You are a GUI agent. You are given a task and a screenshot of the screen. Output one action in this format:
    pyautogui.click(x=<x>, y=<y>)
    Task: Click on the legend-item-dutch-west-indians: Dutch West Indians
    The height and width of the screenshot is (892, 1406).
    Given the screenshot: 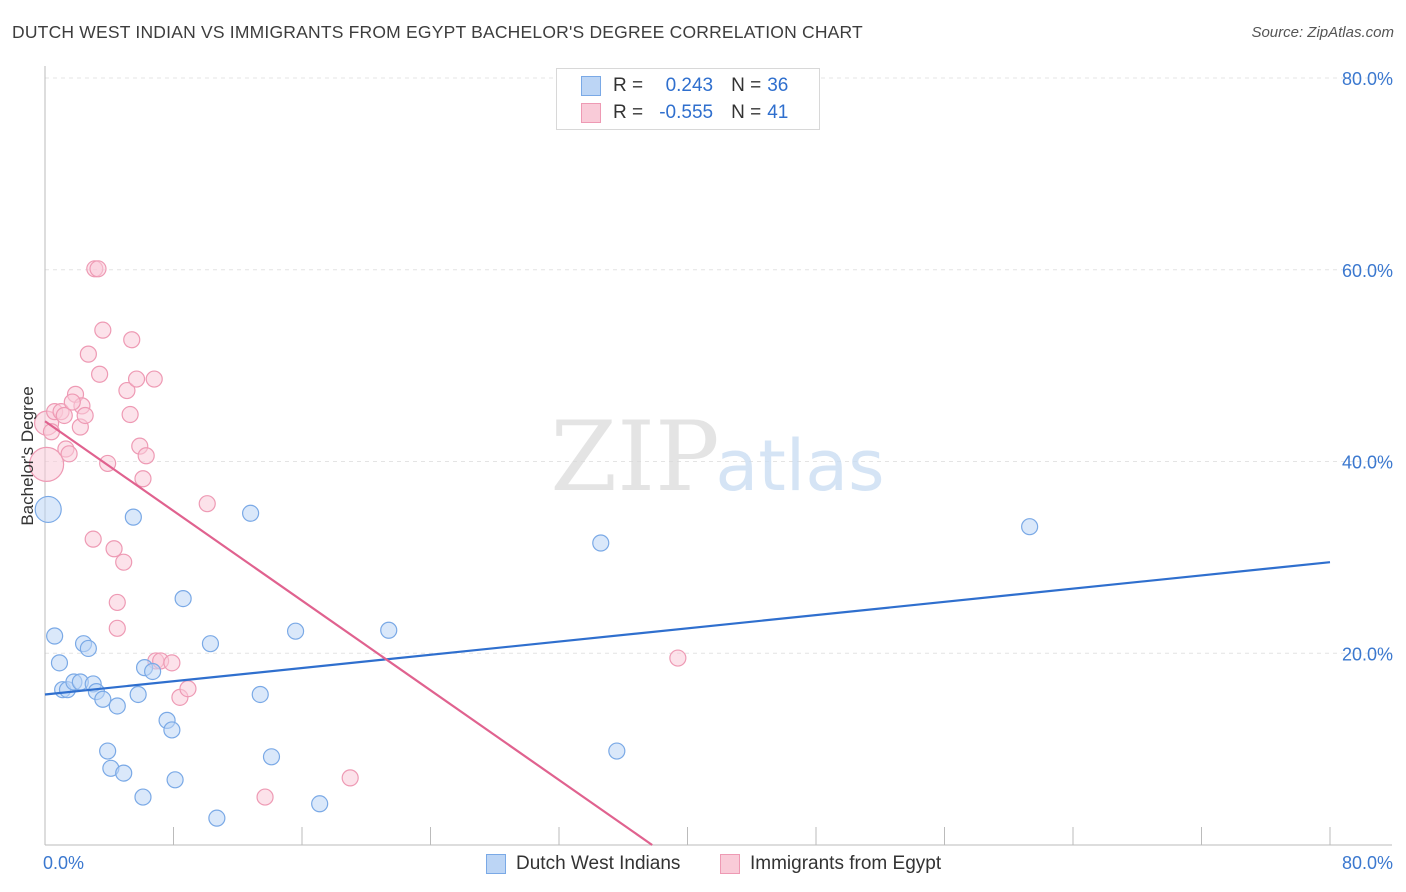 What is the action you would take?
    pyautogui.click(x=583, y=864)
    